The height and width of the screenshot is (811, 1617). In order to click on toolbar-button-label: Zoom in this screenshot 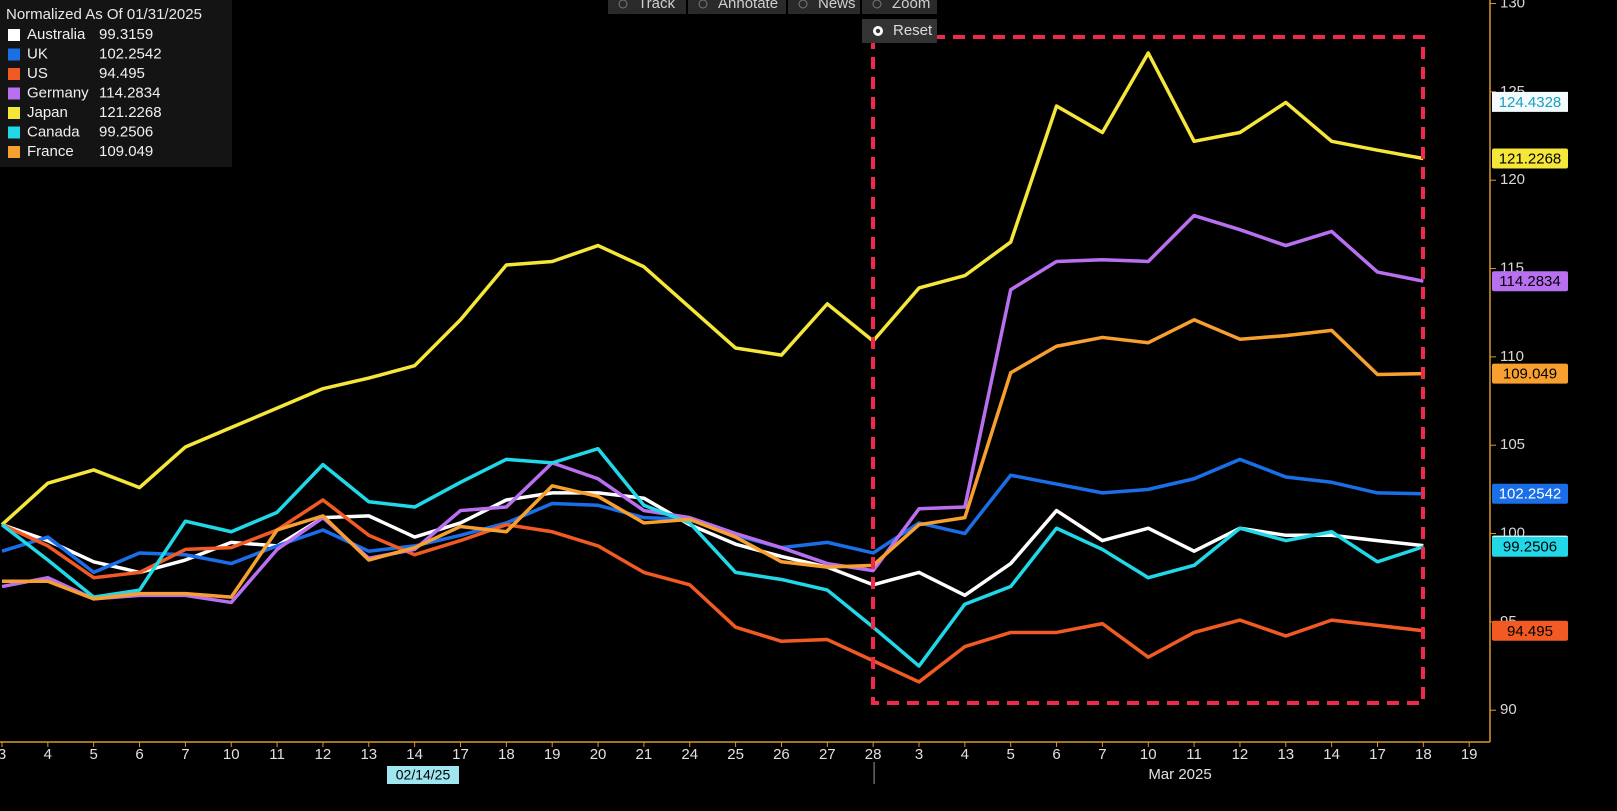, I will do `click(911, 6)`.